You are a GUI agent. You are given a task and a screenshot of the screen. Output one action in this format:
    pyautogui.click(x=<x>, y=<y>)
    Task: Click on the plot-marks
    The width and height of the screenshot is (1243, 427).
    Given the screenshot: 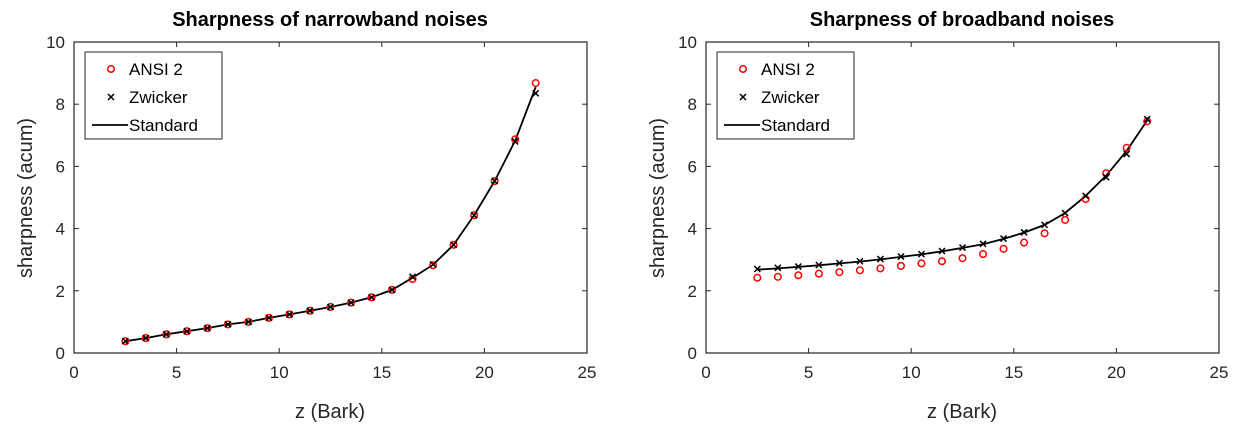 What is the action you would take?
    pyautogui.click(x=952, y=198)
    